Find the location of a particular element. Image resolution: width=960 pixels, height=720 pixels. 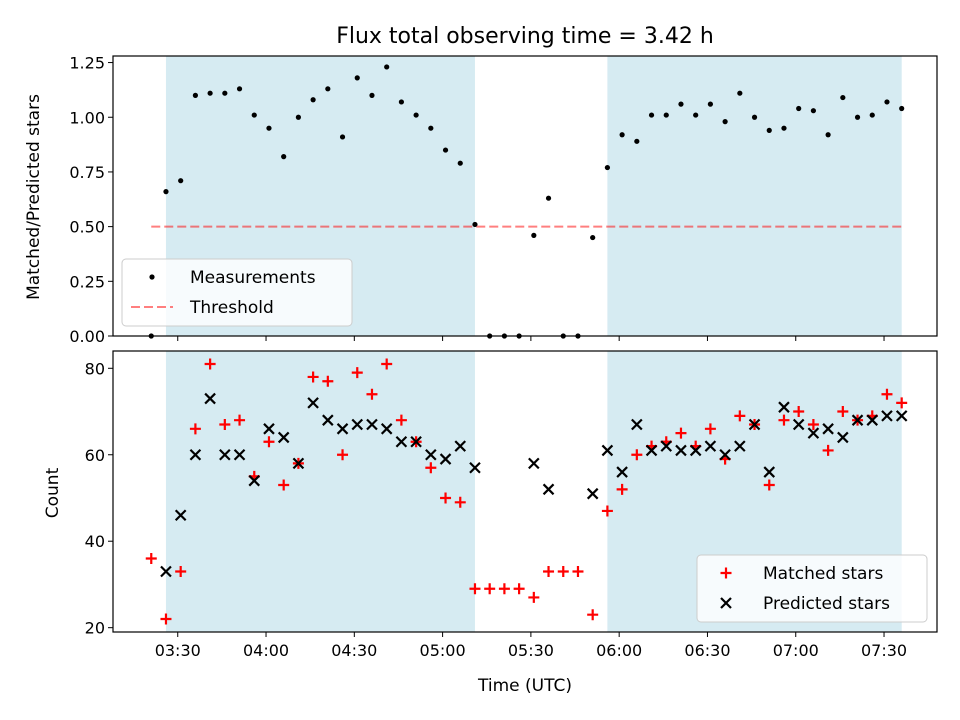

top-legend-threshold-label: Threshold is located at coordinates (231, 308).